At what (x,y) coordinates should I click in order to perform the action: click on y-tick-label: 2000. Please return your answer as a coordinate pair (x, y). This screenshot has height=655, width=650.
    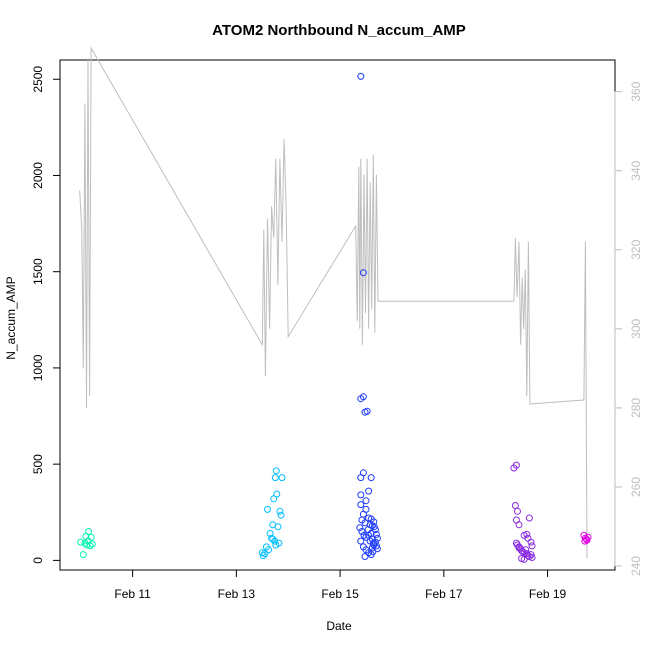
    Looking at the image, I should click on (38, 175).